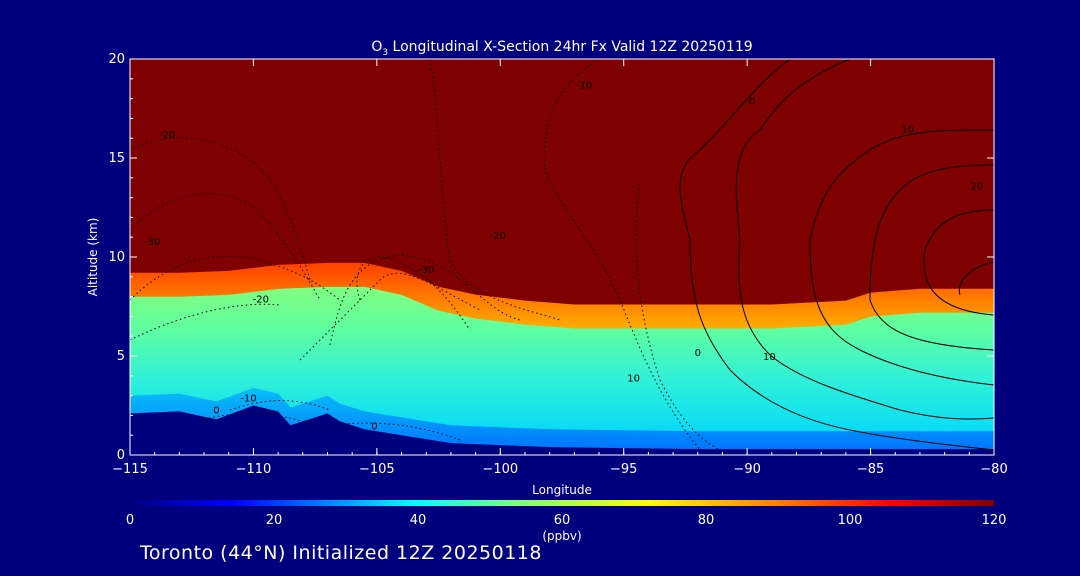  What do you see at coordinates (235, 278) in the screenshot?
I see `contour-neg-20-mid` at bounding box center [235, 278].